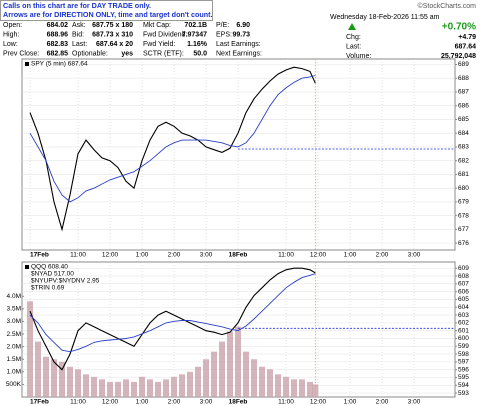 Image resolution: width=480 pixels, height=406 pixels. What do you see at coordinates (463, 299) in the screenshot?
I see `y-tick-label: 605` at bounding box center [463, 299].